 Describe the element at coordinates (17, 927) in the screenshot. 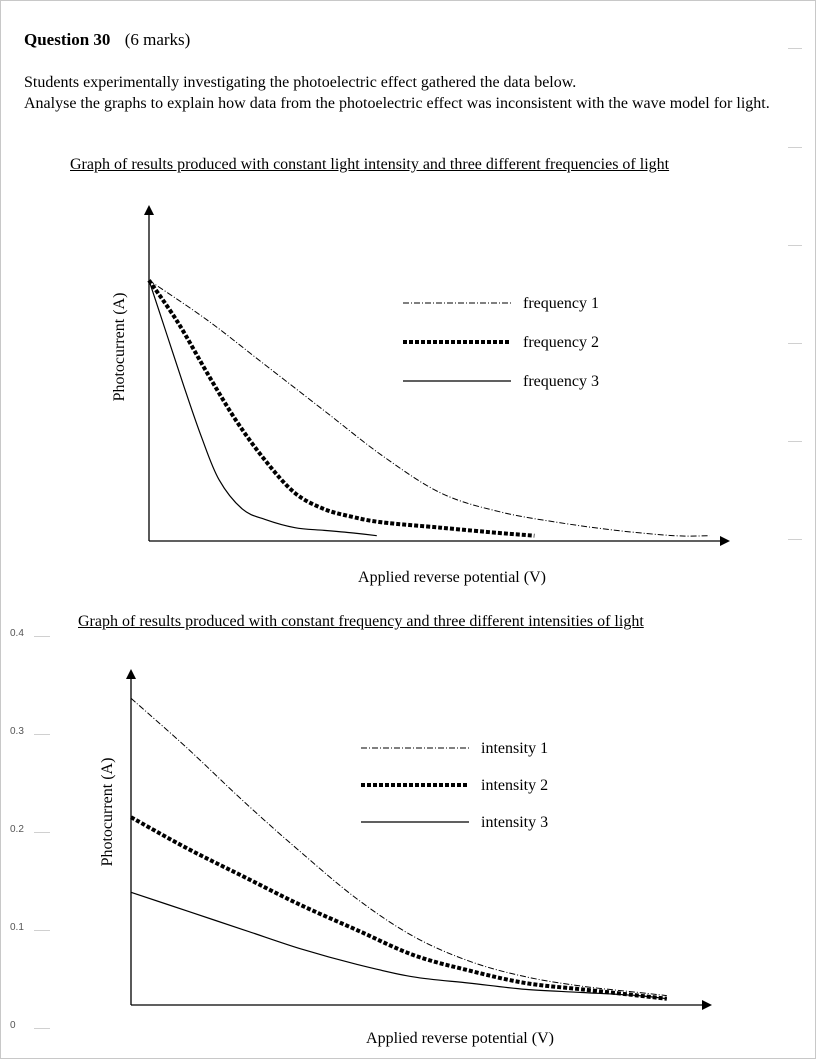

I see `side-scale-label: 0.1` at that location.